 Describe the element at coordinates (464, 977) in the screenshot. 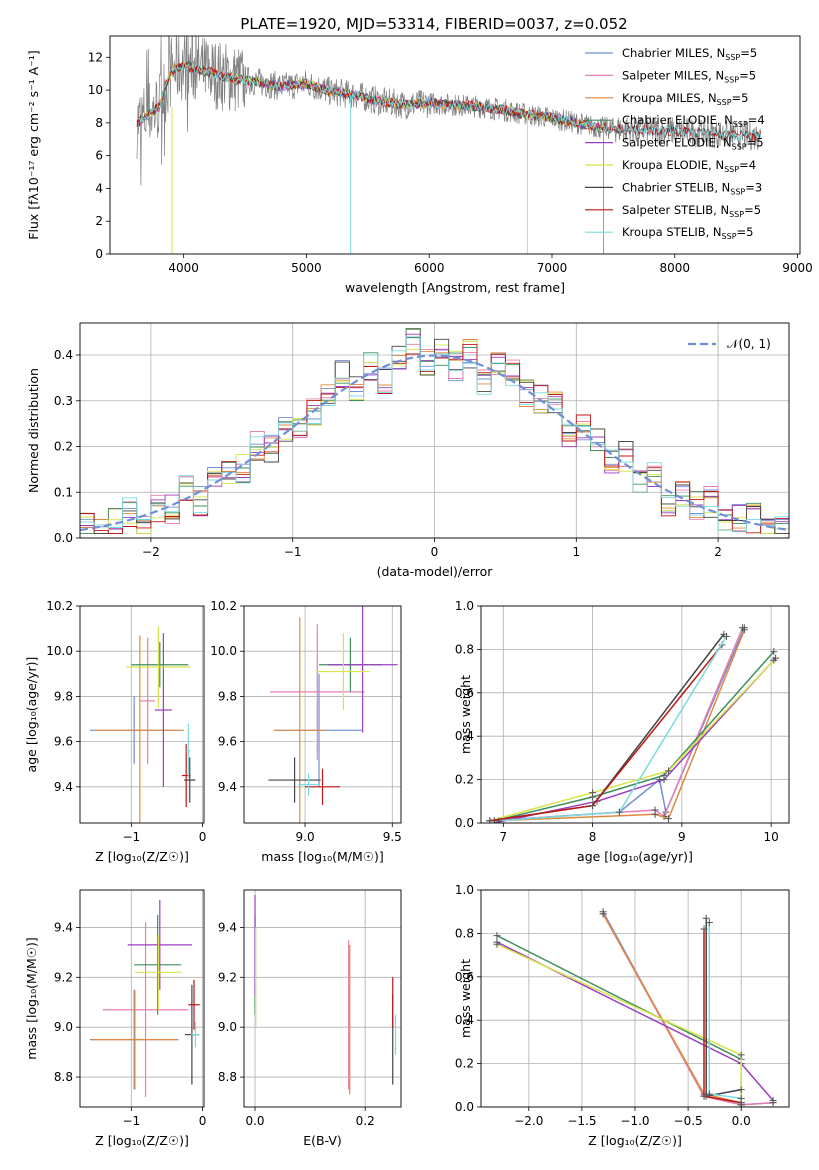

I see `y-tick-label: 0.6` at that location.